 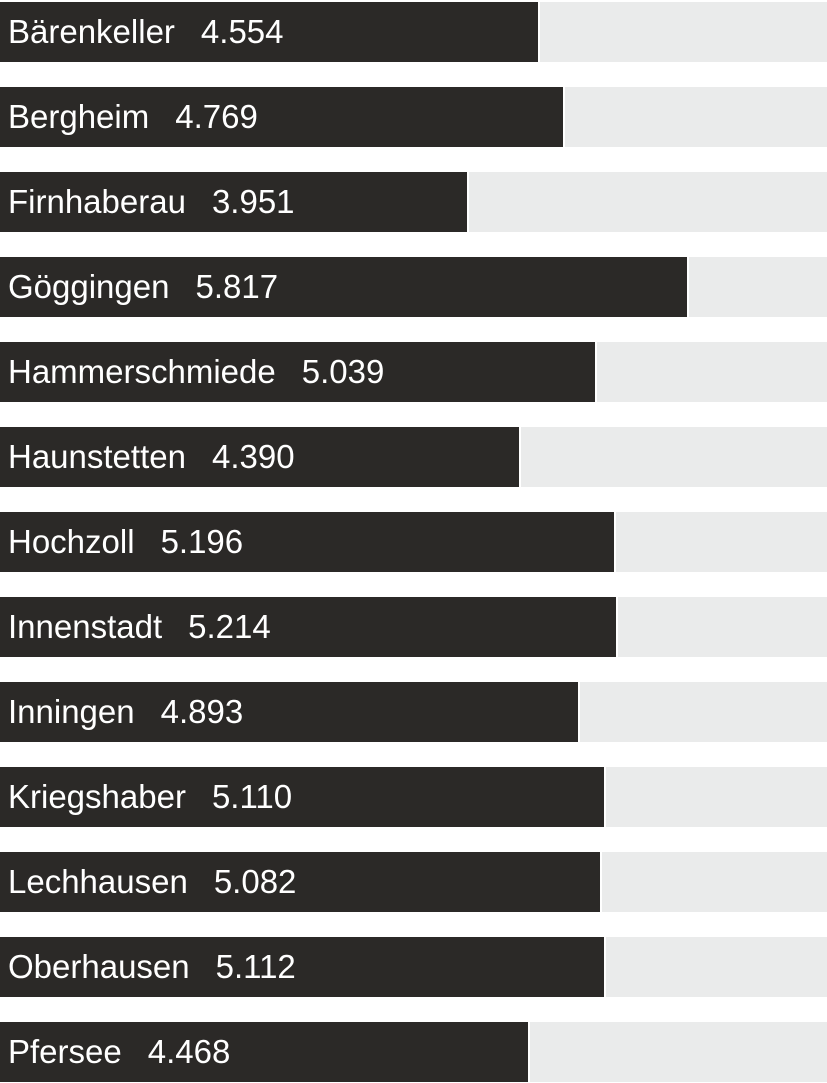 I want to click on bar-row: Firnhaberau 3.951, so click(x=413, y=202).